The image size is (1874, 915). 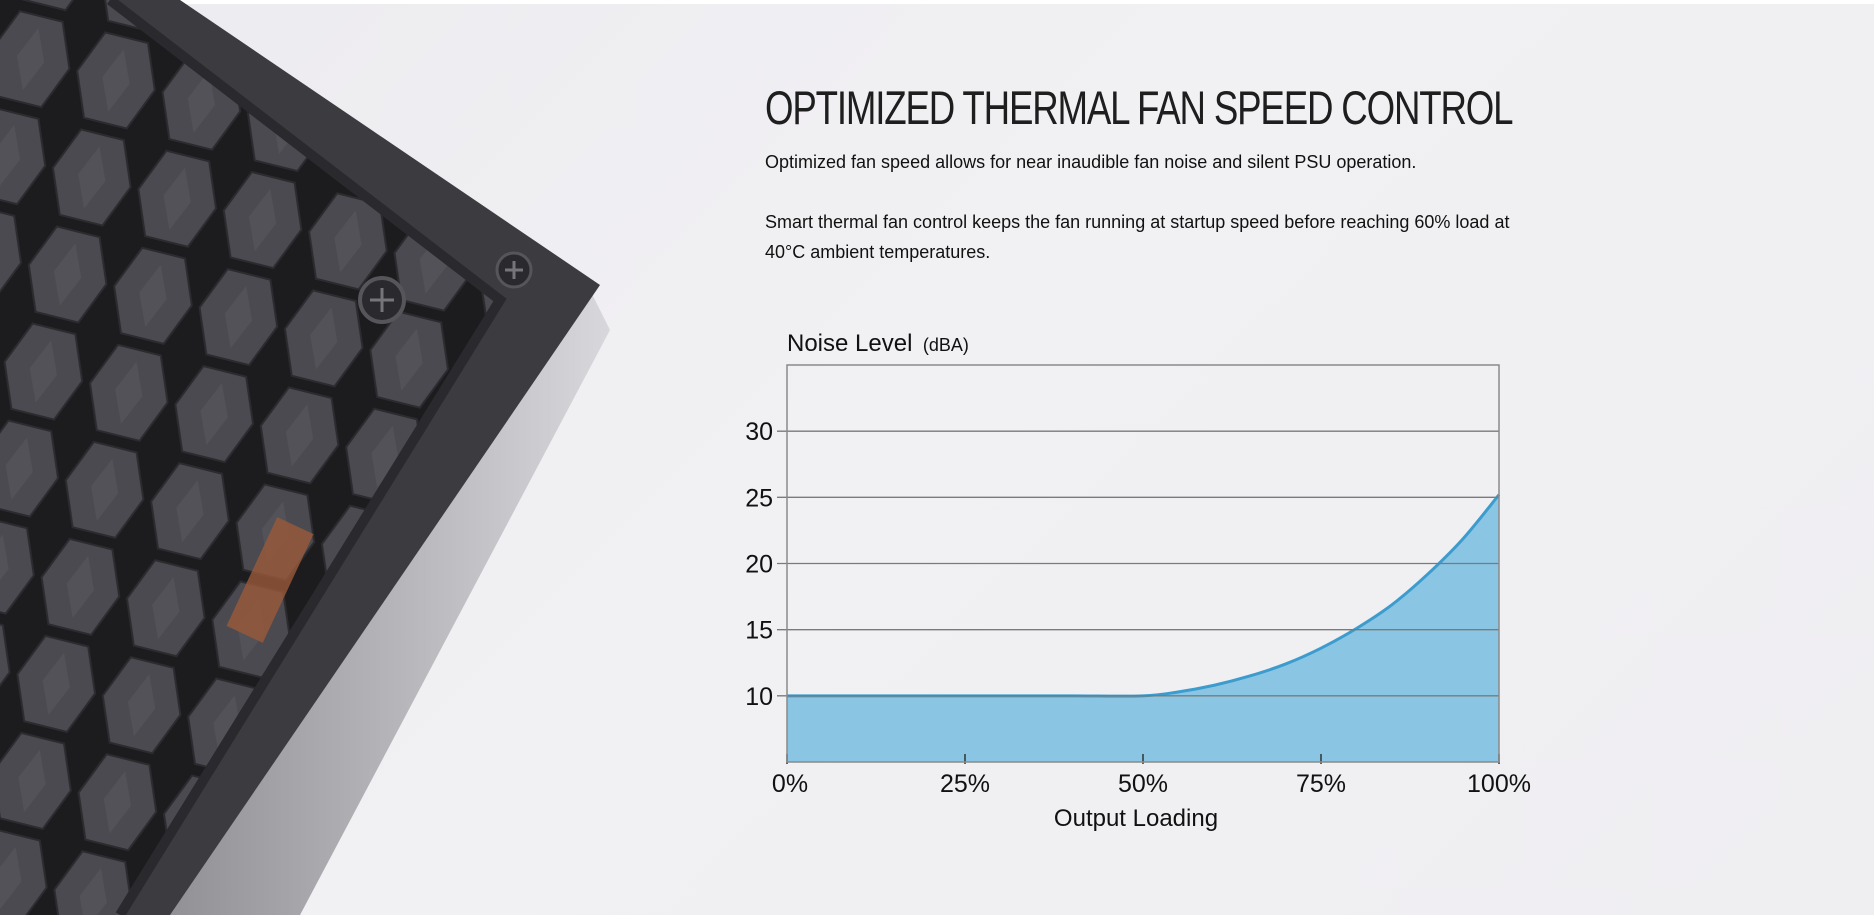 I want to click on x-tick-label: 75%, so click(x=1321, y=784).